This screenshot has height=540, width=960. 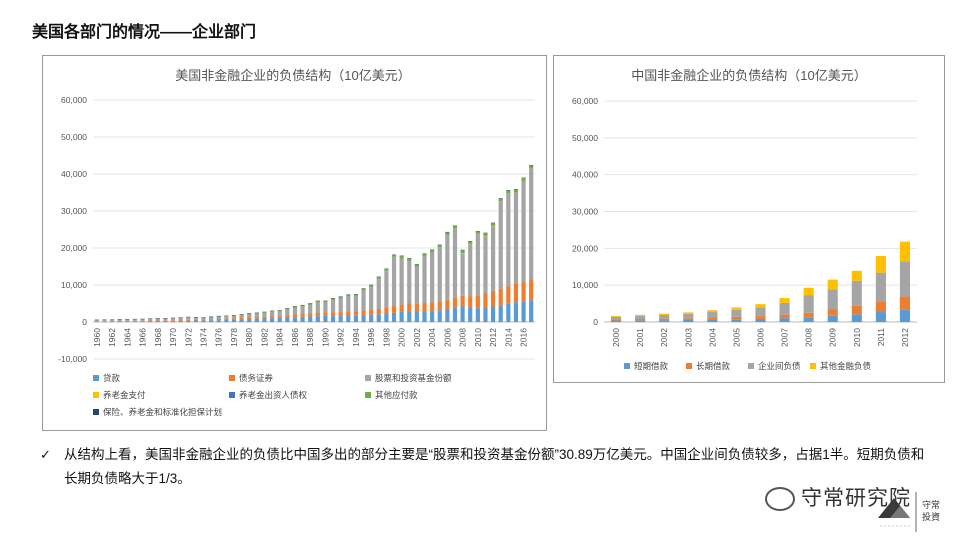 I want to click on us-x-tick-label: 2016, so click(x=524, y=337).